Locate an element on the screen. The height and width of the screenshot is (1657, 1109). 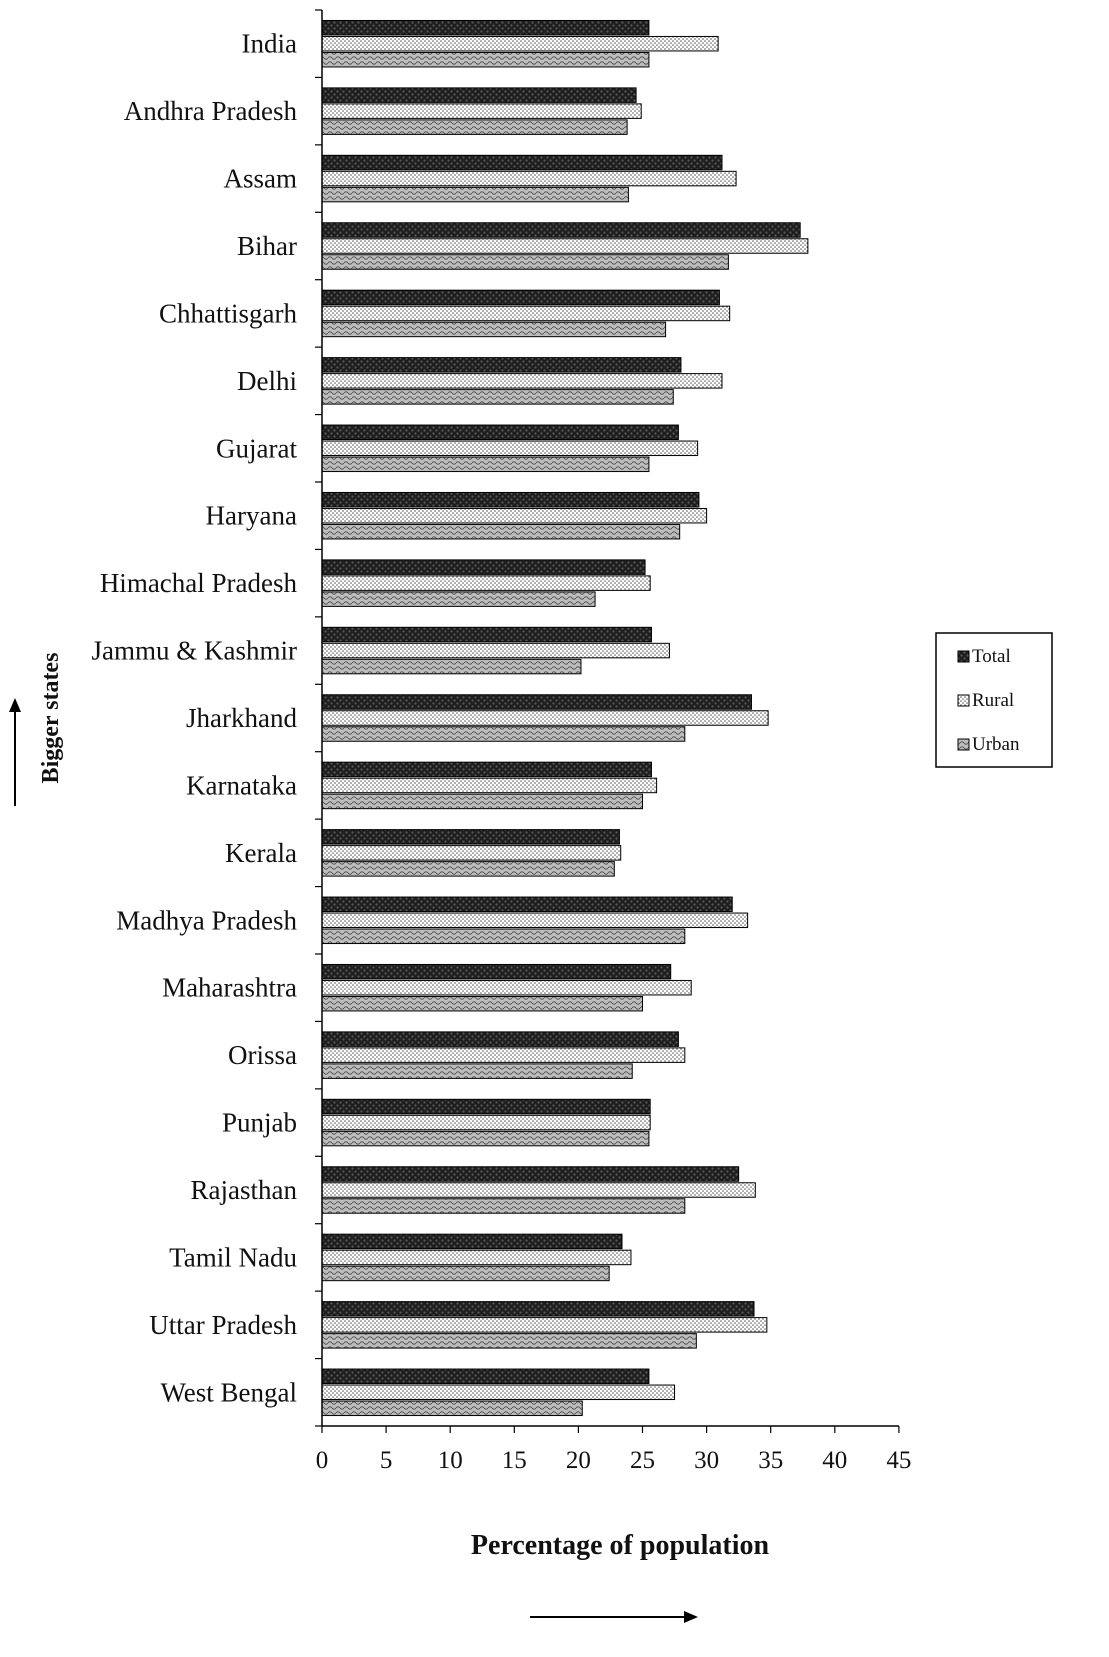
legend-swatch-urban is located at coordinates (963, 744).